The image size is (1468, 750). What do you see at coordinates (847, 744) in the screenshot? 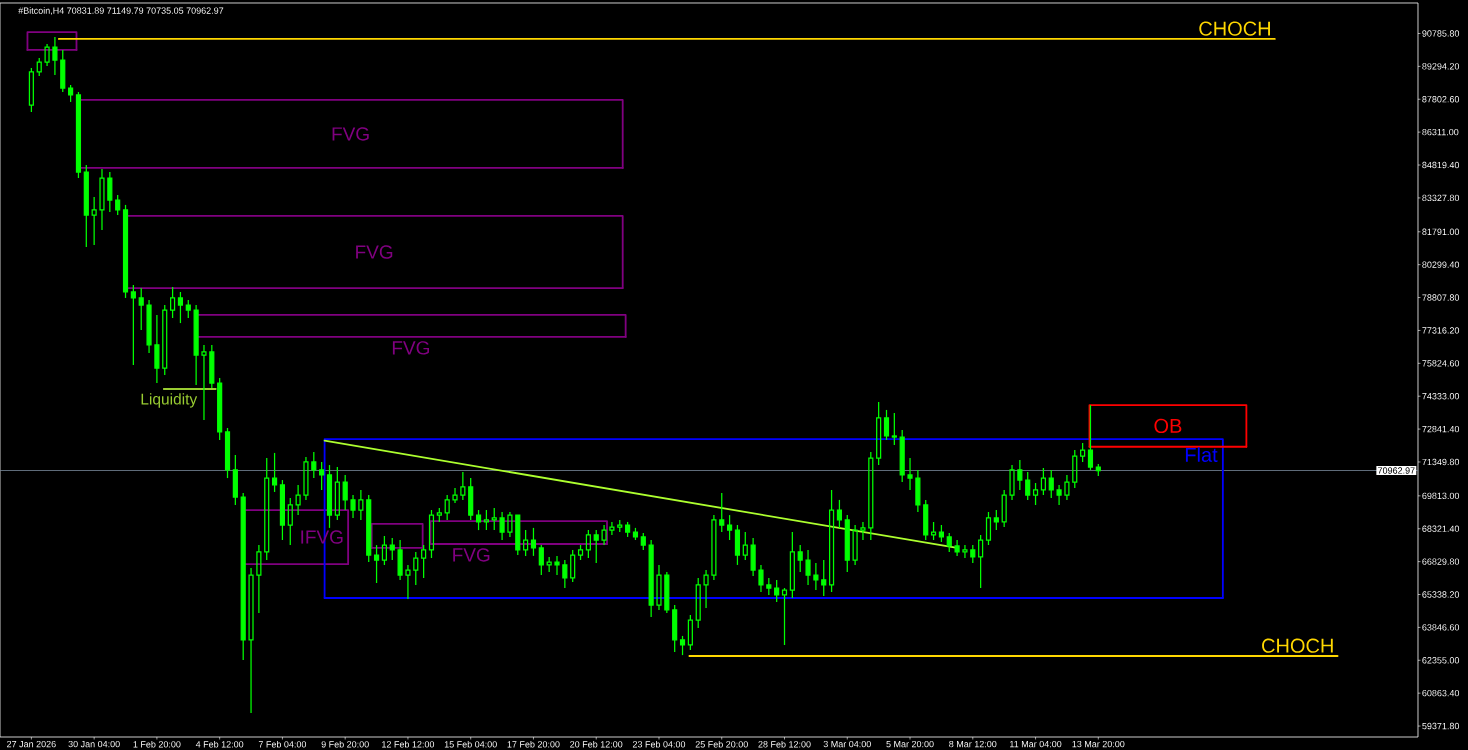
I see `x-tick-label: 3 Mar 04:00` at bounding box center [847, 744].